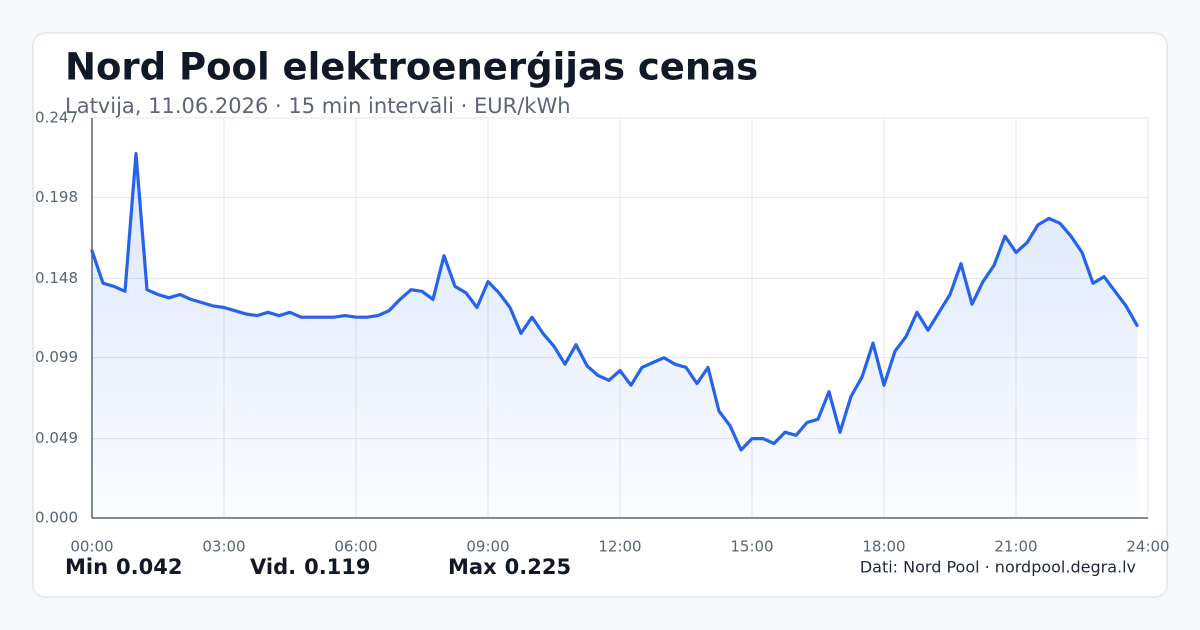  Describe the element at coordinates (56, 118) in the screenshot. I see `y-tick-label: 0.247` at that location.